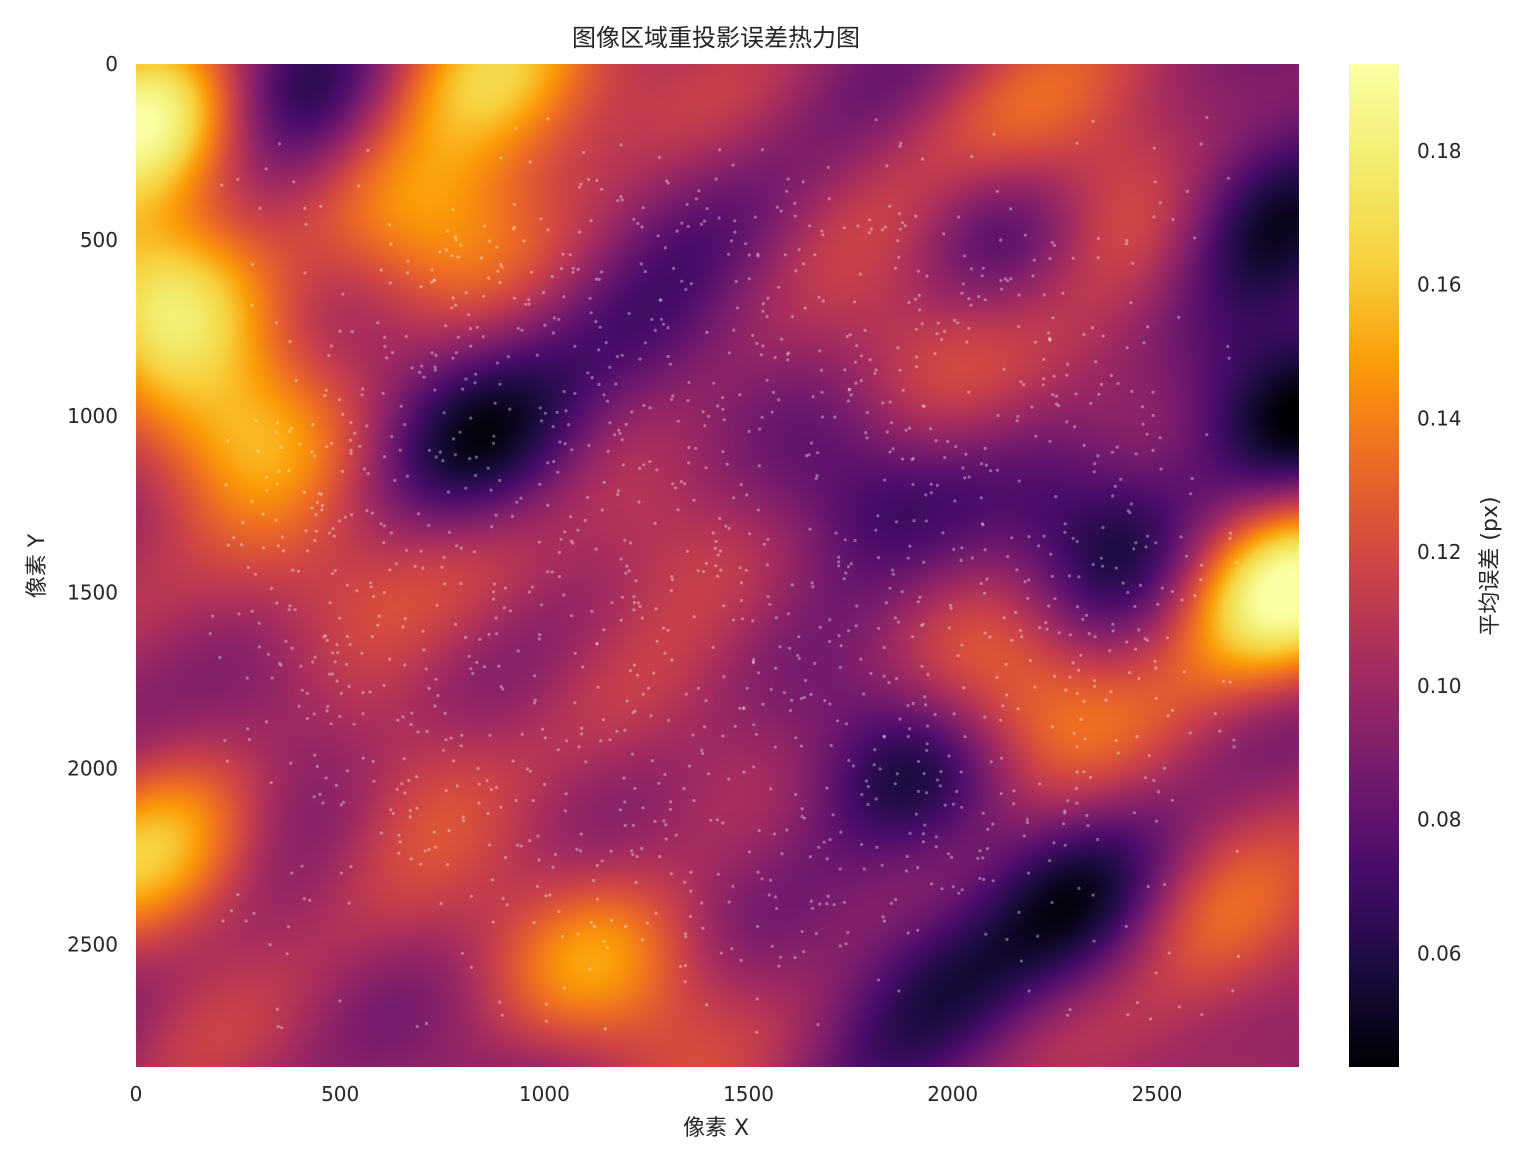 Image resolution: width=1530 pixels, height=1170 pixels. Describe the element at coordinates (1439, 552) in the screenshot. I see `colorbar-axis: 0.060.080.100.120.140.160.18` at that location.